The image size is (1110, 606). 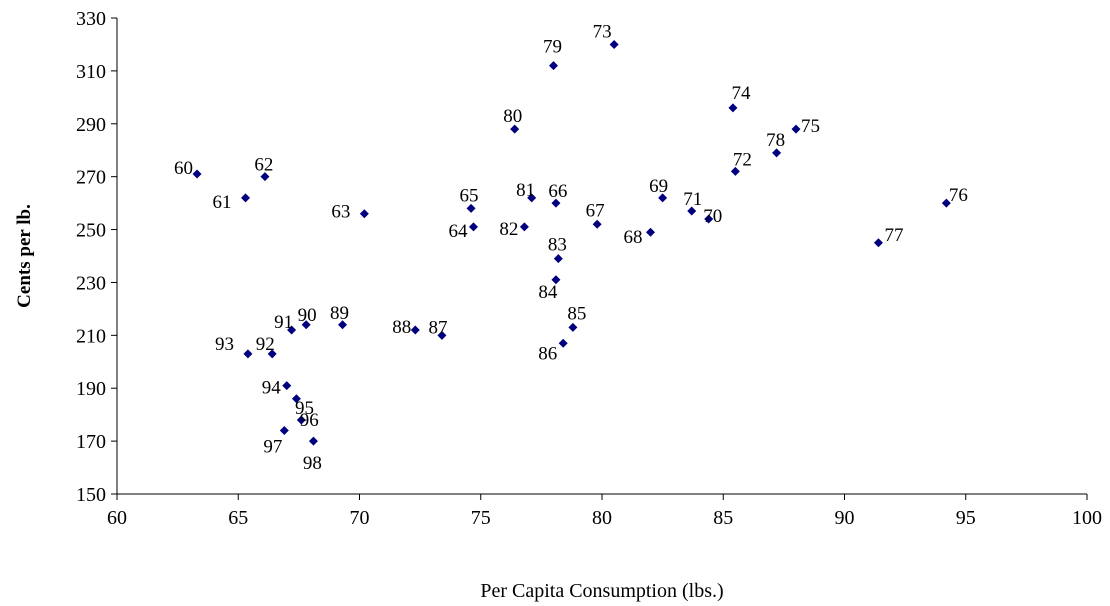 What do you see at coordinates (525, 190) in the screenshot?
I see `point-label-81: 81` at bounding box center [525, 190].